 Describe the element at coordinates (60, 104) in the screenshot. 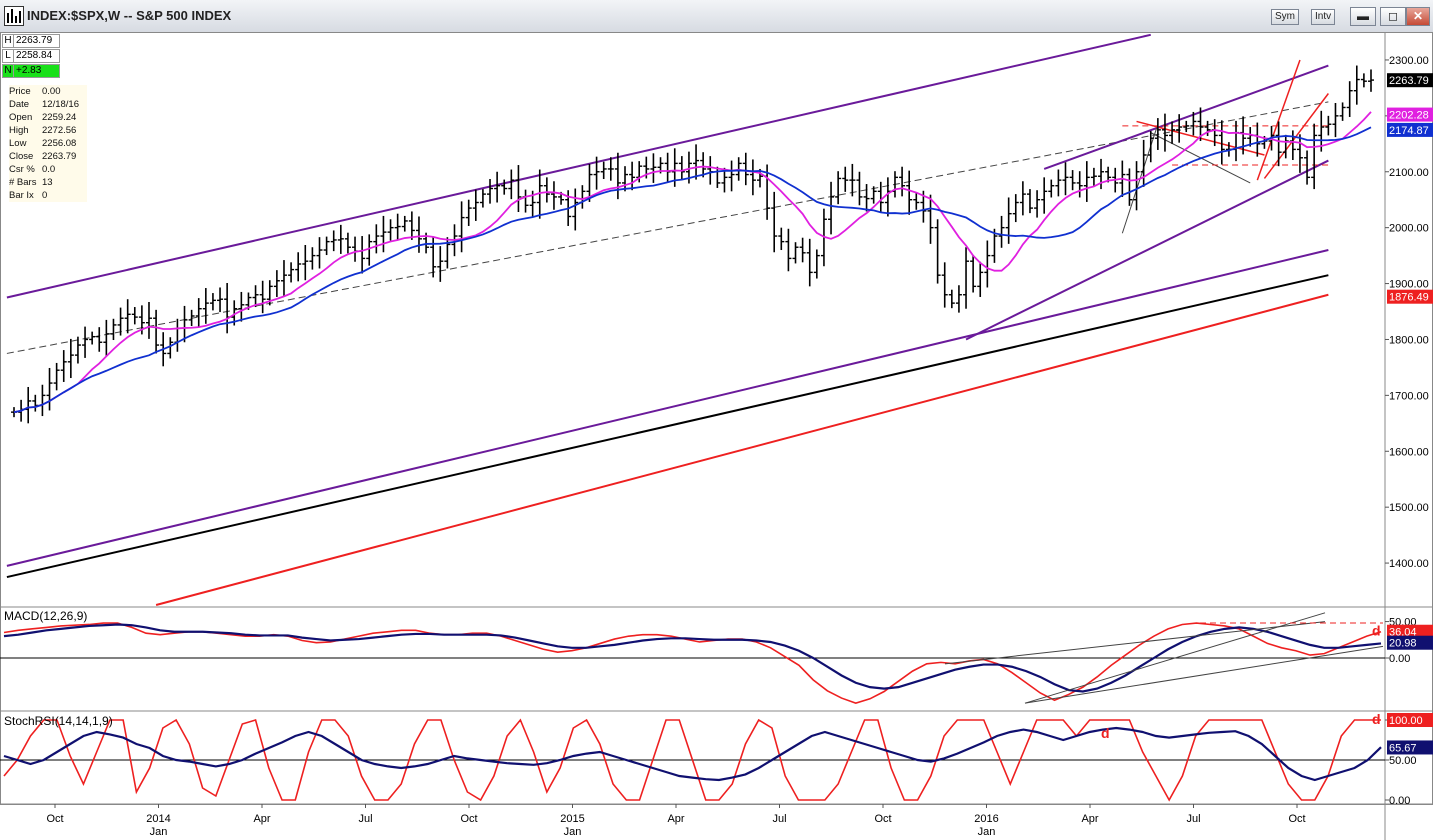

I see `ohlc-value: 12/18/16` at that location.